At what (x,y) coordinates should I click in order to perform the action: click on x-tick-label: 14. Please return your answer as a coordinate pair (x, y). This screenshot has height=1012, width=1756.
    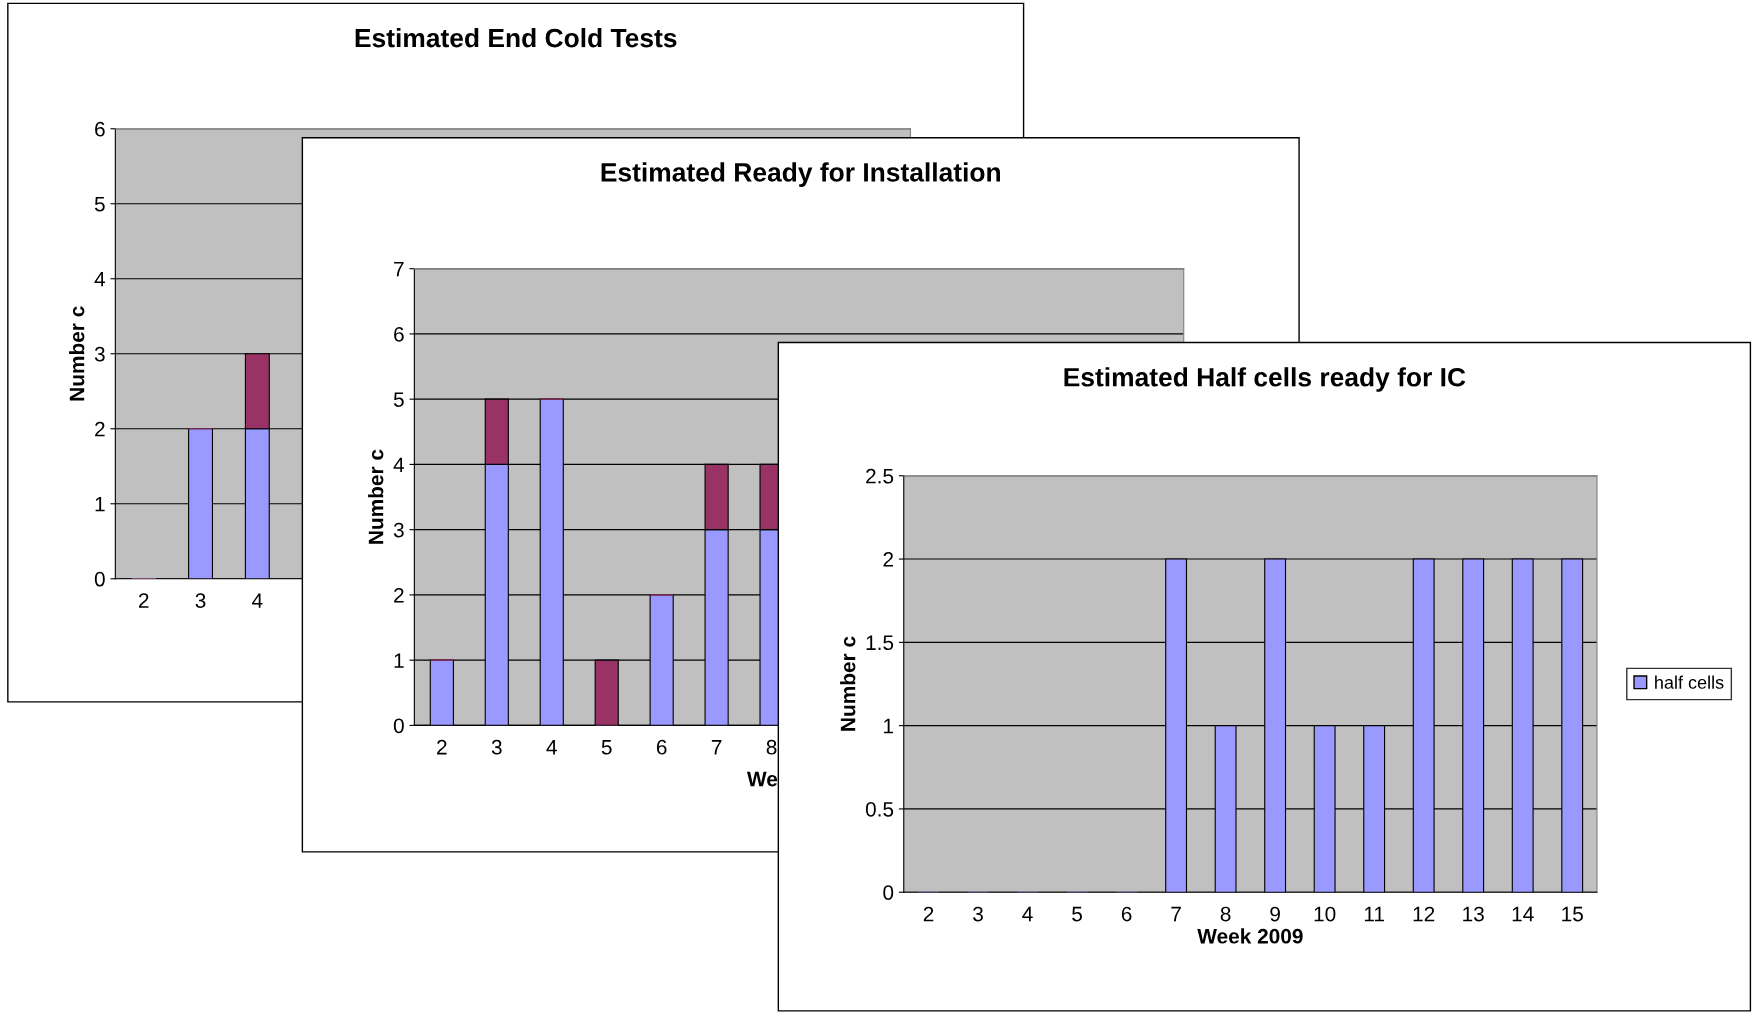
    Looking at the image, I should click on (1523, 914).